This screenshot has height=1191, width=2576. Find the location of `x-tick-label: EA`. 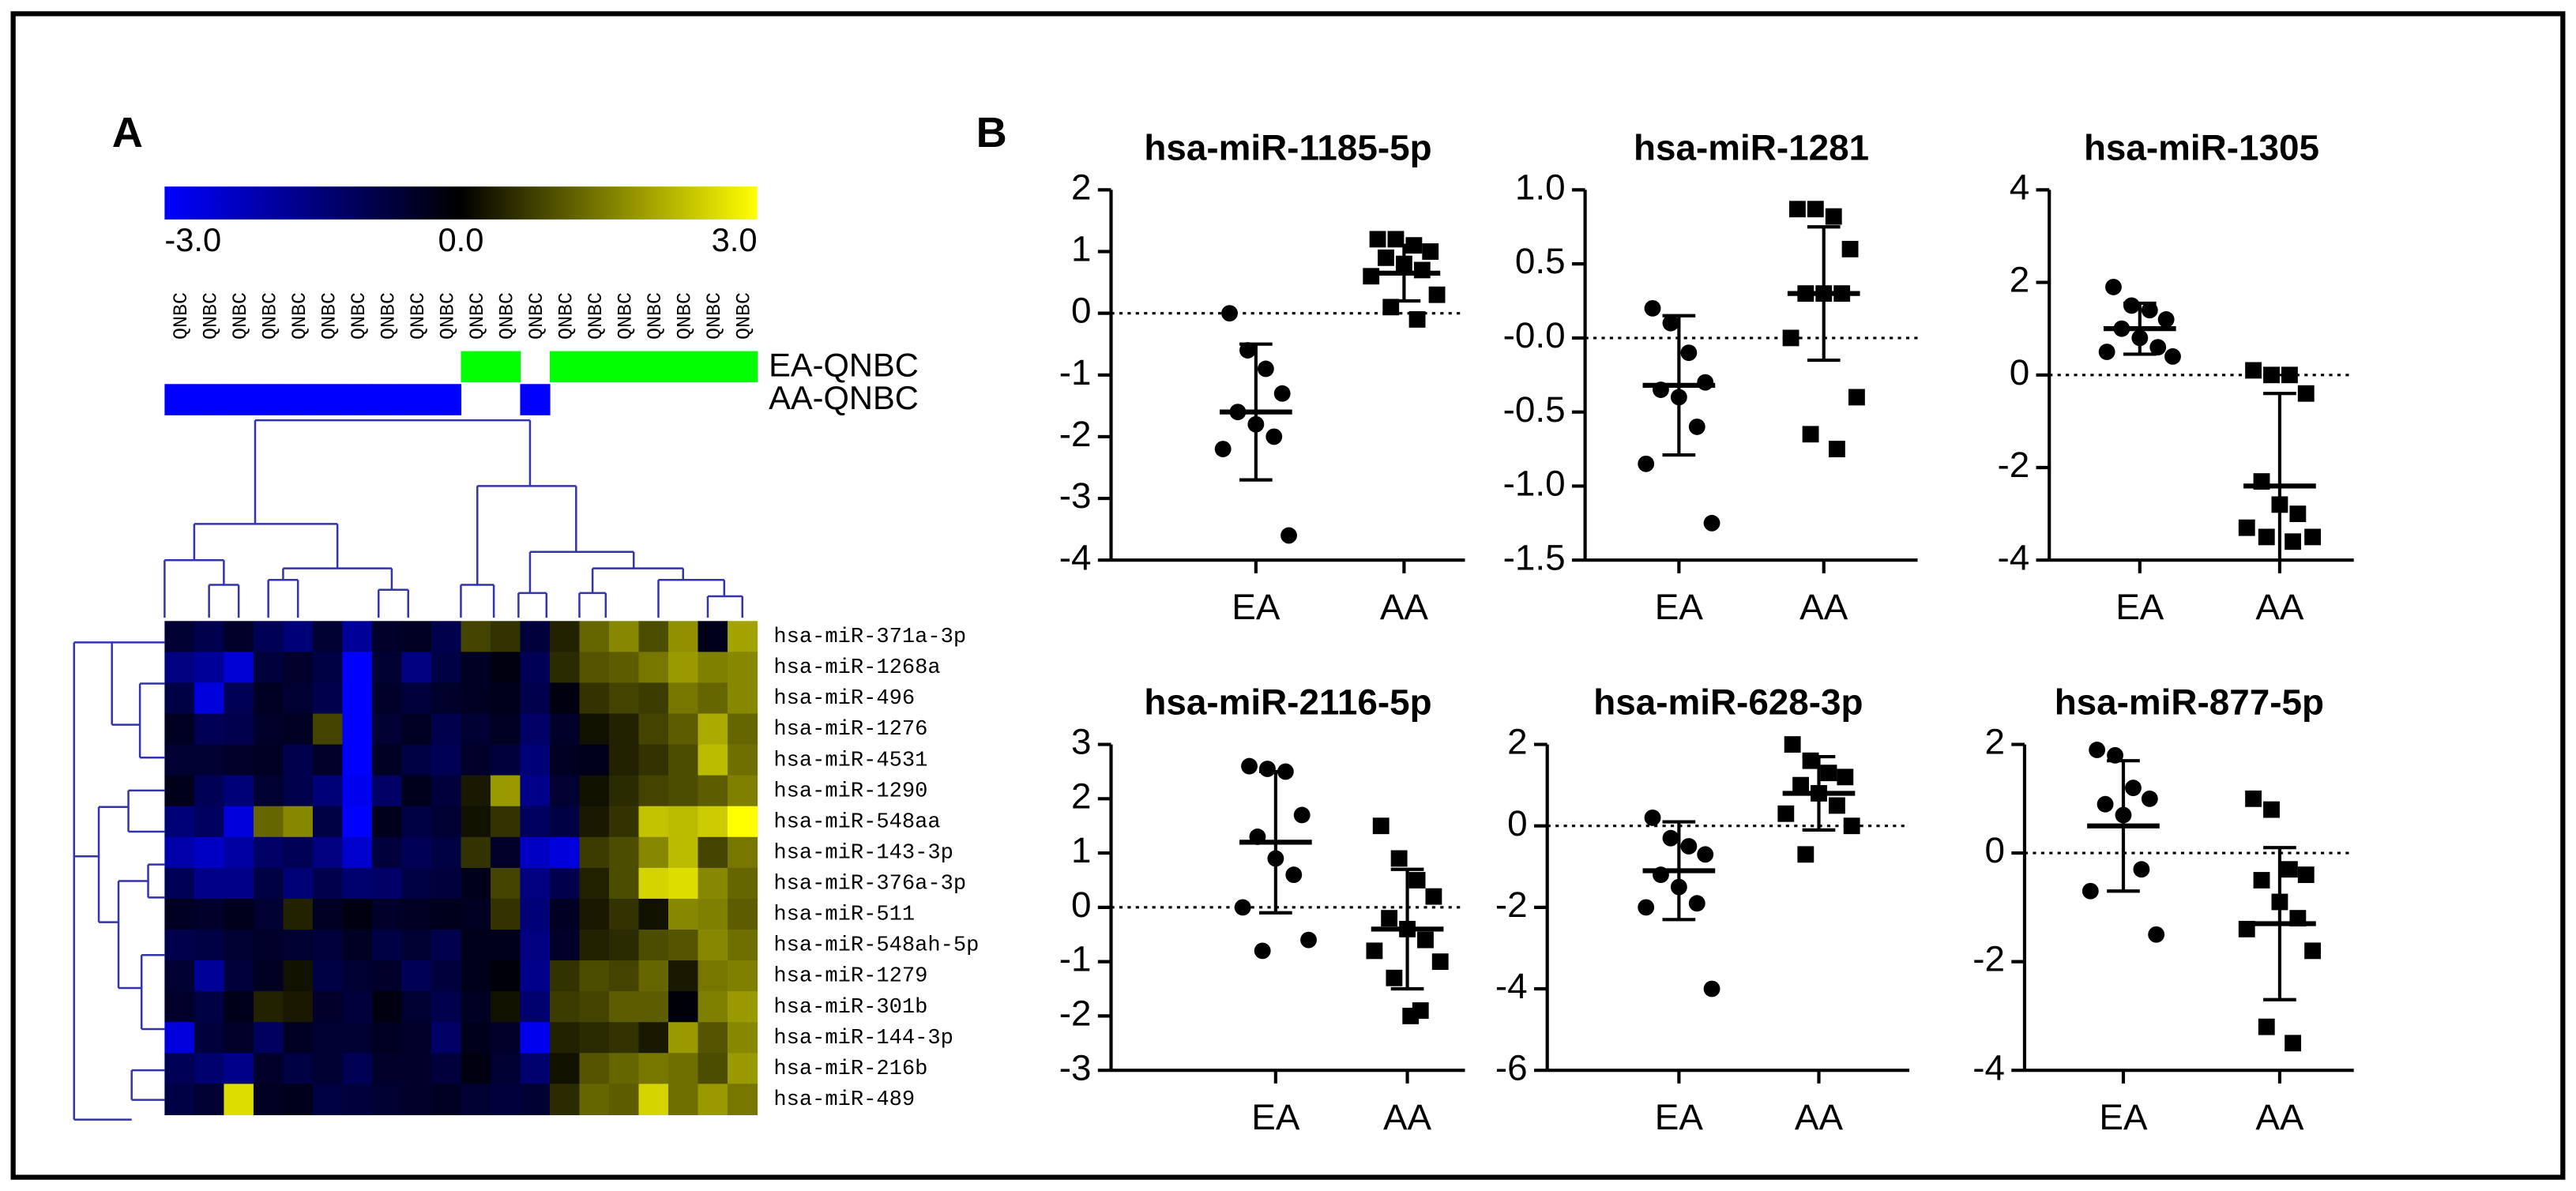

x-tick-label: EA is located at coordinates (1679, 607).